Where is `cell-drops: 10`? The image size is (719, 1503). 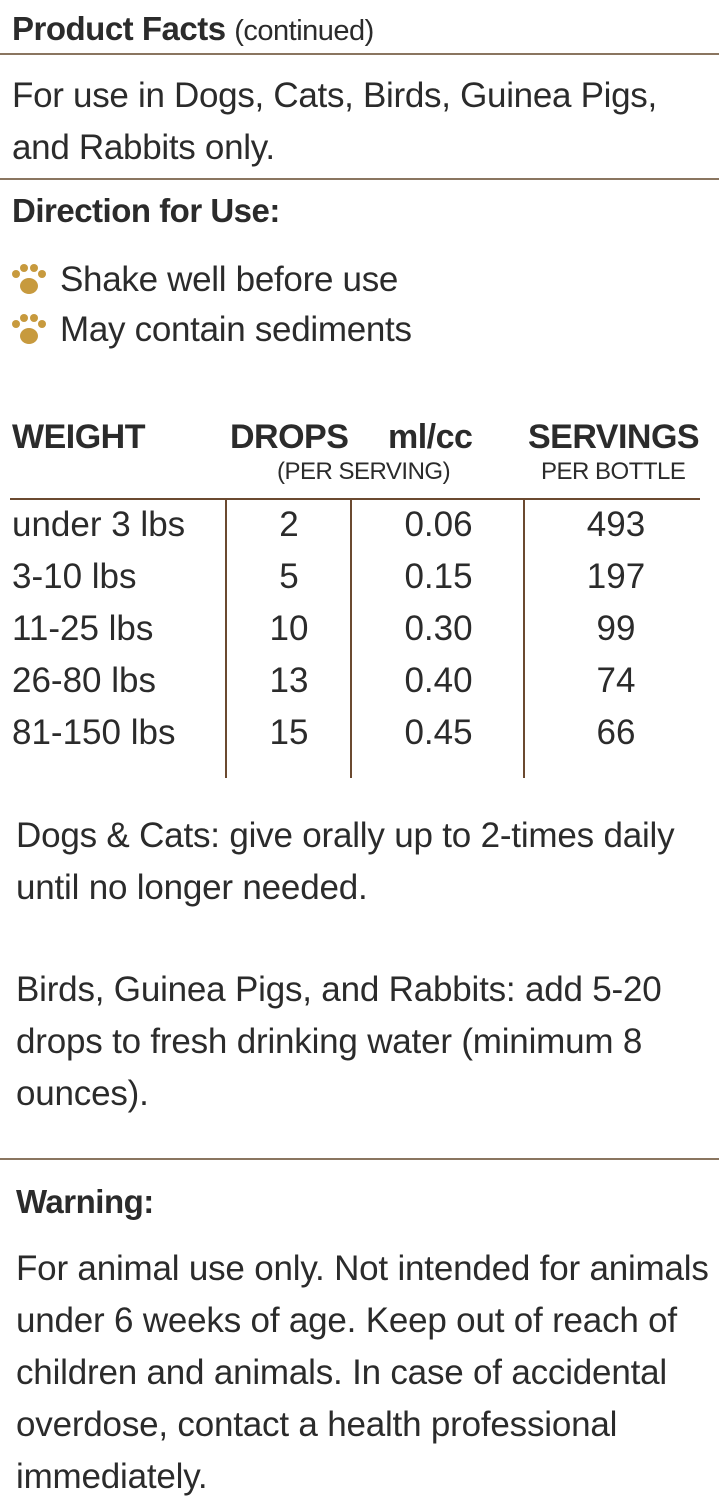
cell-drops: 10 is located at coordinates (289, 628).